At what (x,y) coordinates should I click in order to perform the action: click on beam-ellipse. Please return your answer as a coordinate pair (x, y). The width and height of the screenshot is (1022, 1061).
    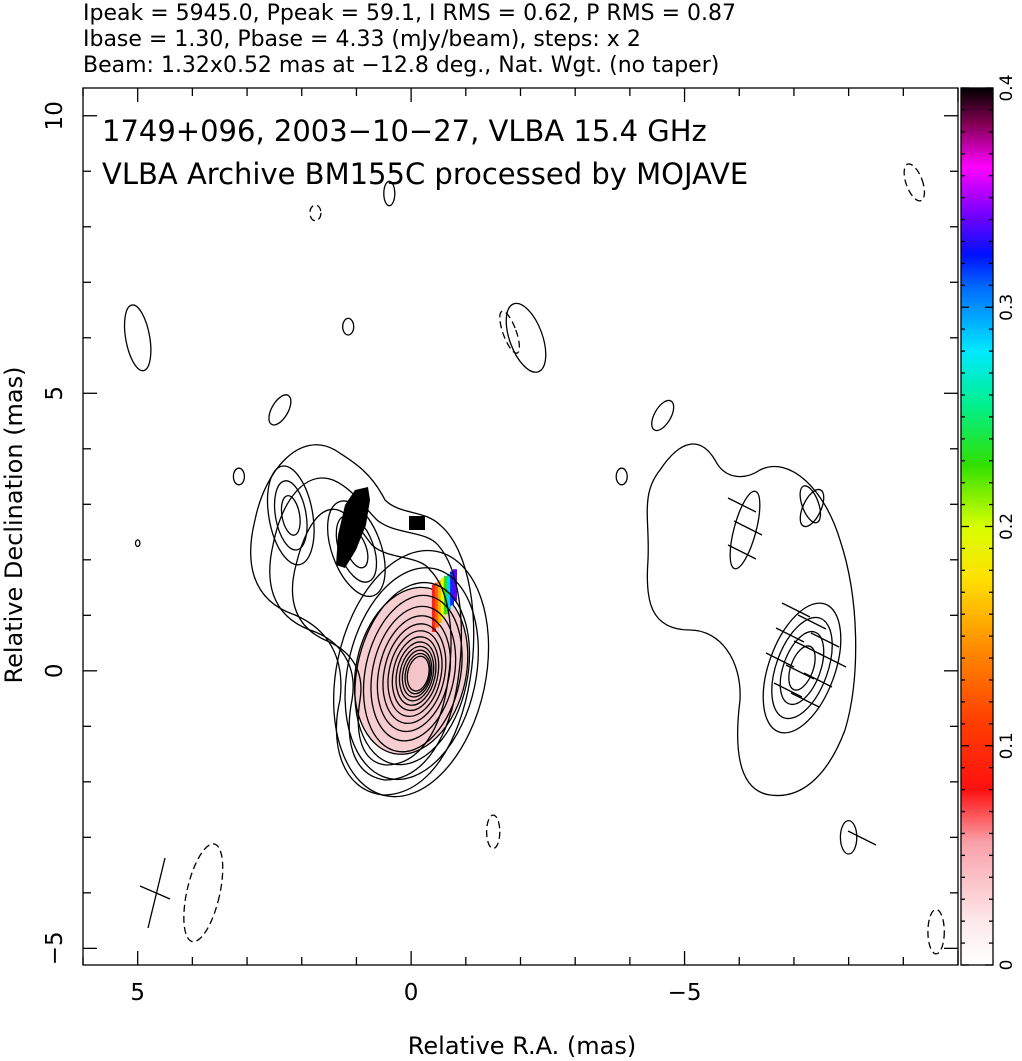
    Looking at the image, I should click on (203, 893).